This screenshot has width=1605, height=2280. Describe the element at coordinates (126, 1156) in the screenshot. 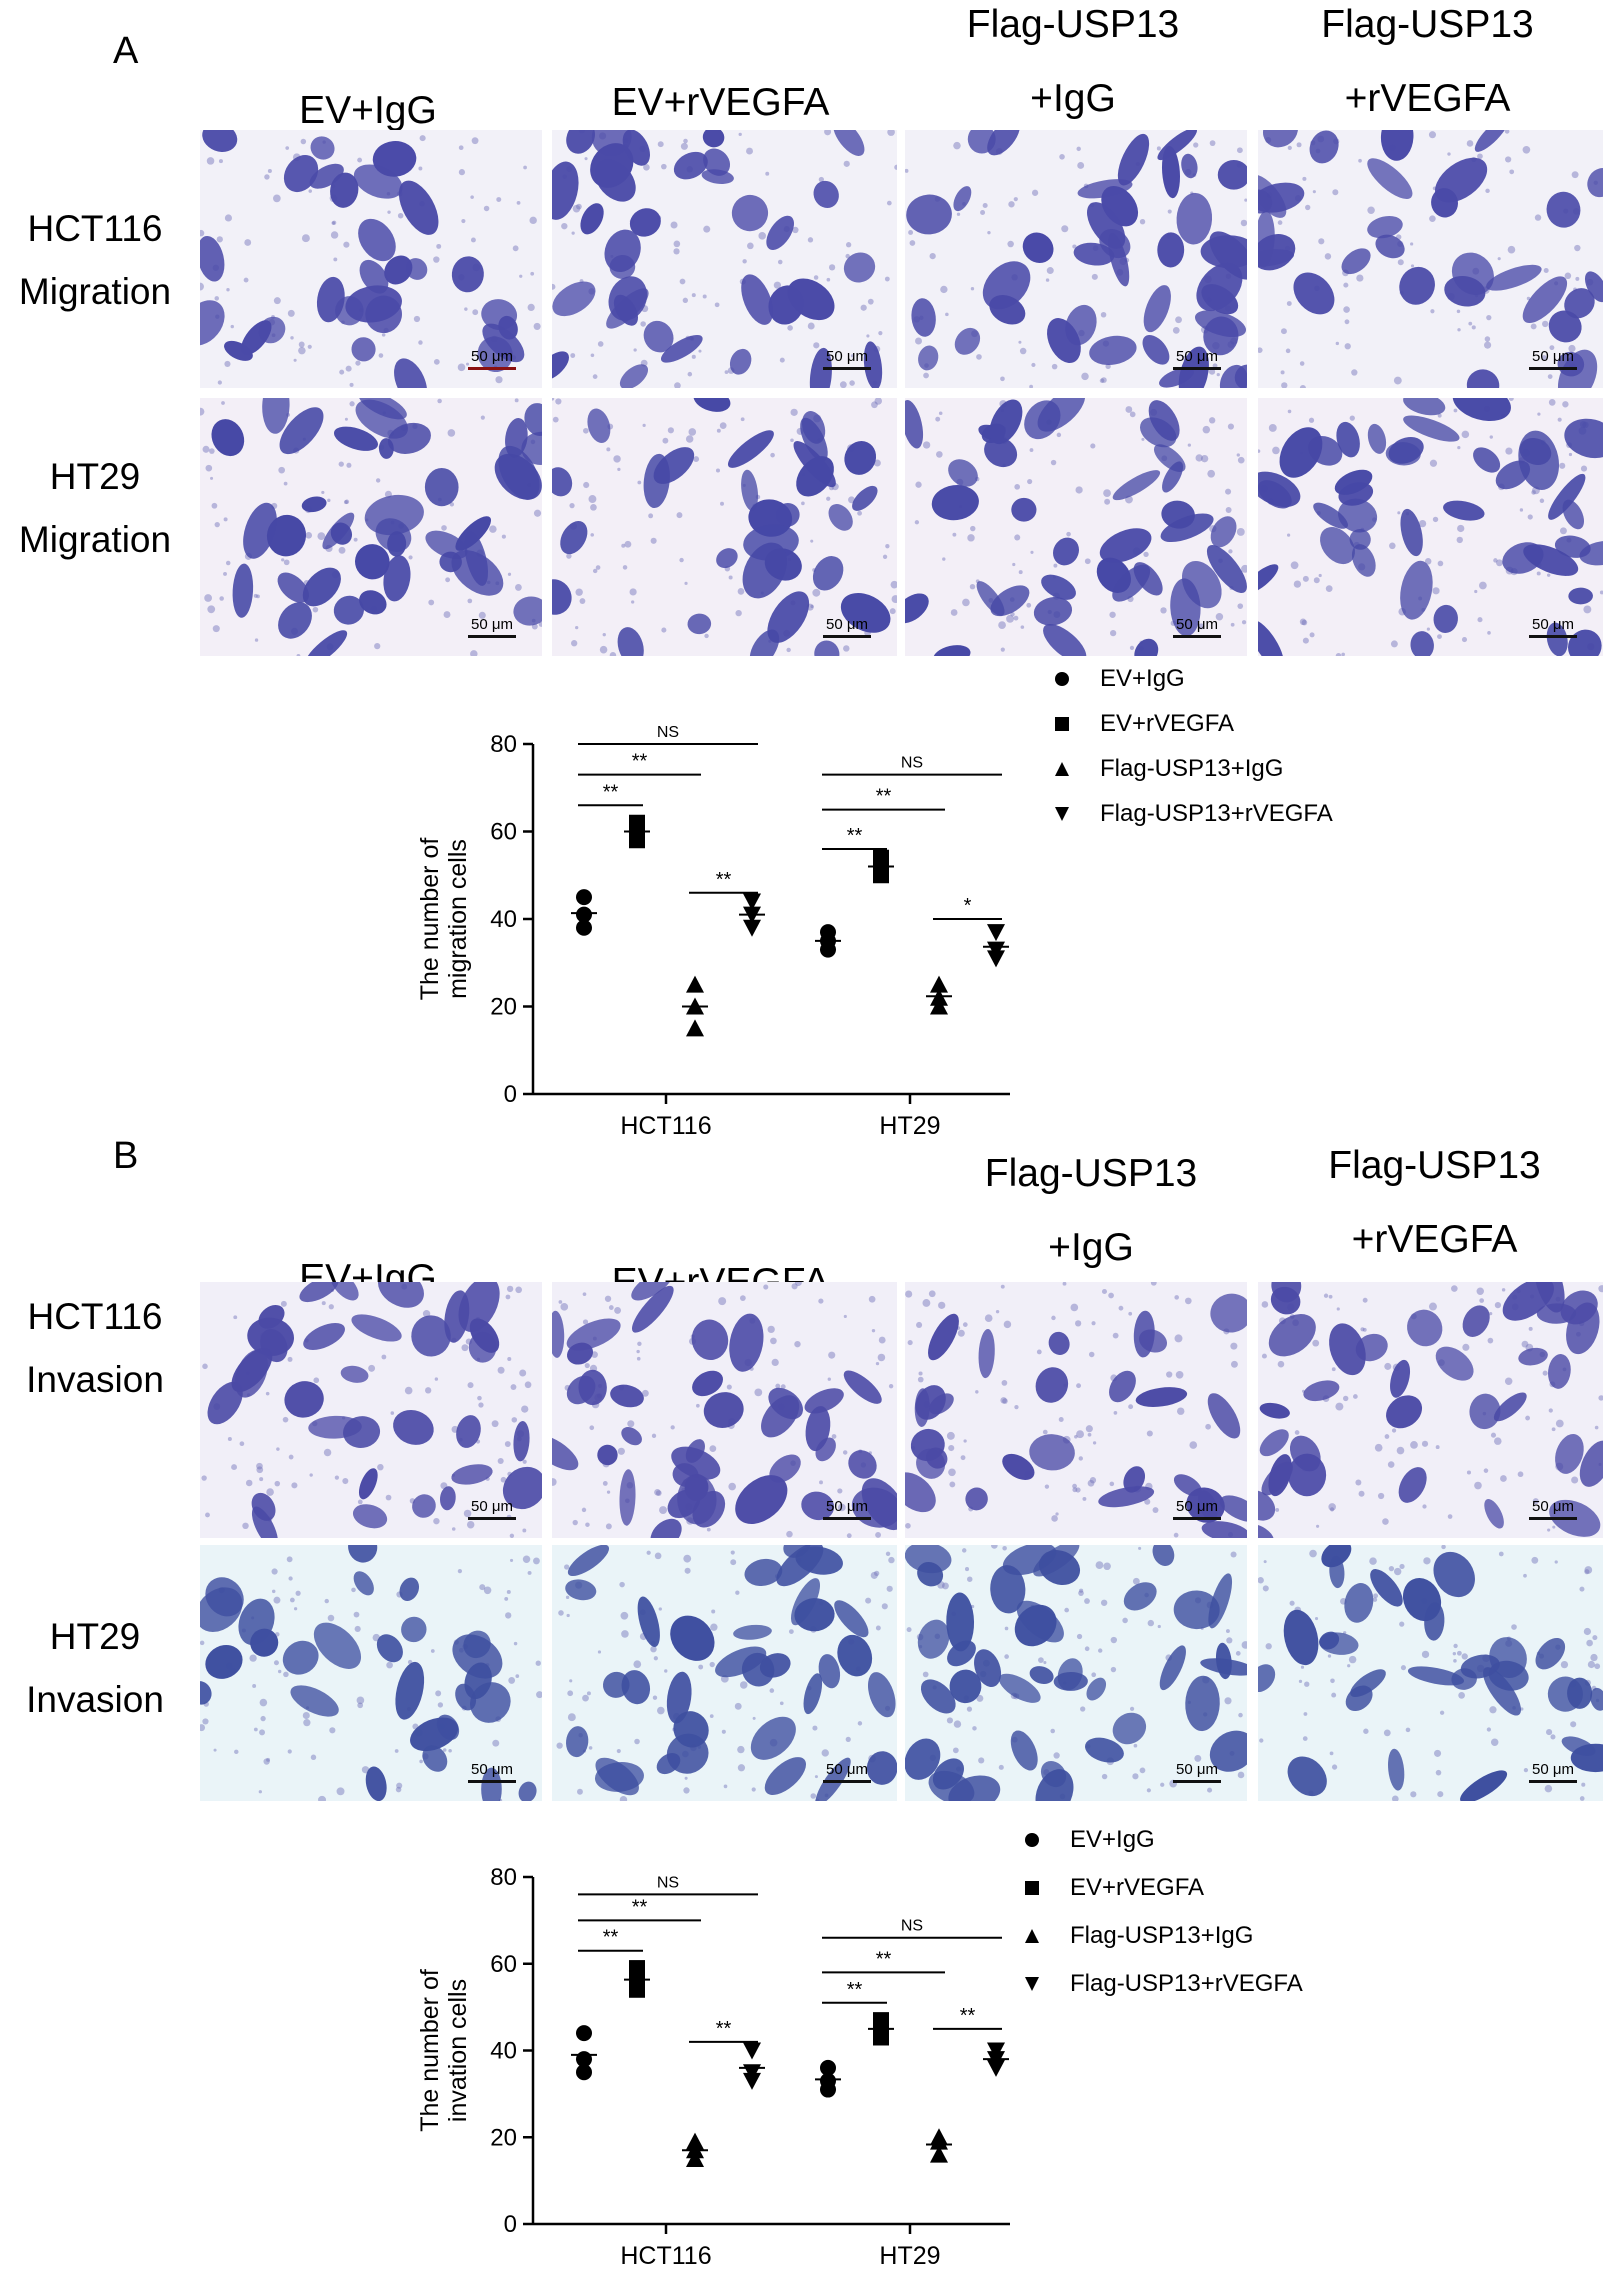

I see `panel-letter-b: B` at that location.